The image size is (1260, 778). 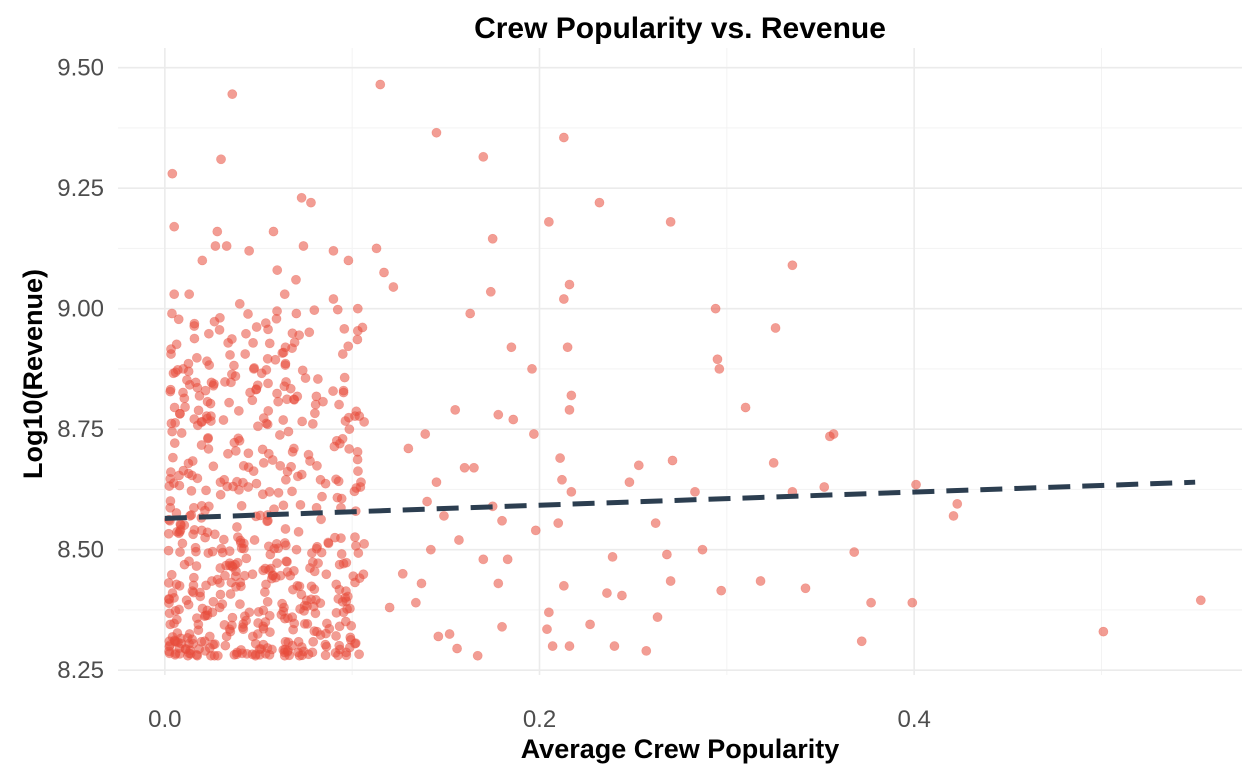 I want to click on y-tick-label: 8.75, so click(x=80, y=429).